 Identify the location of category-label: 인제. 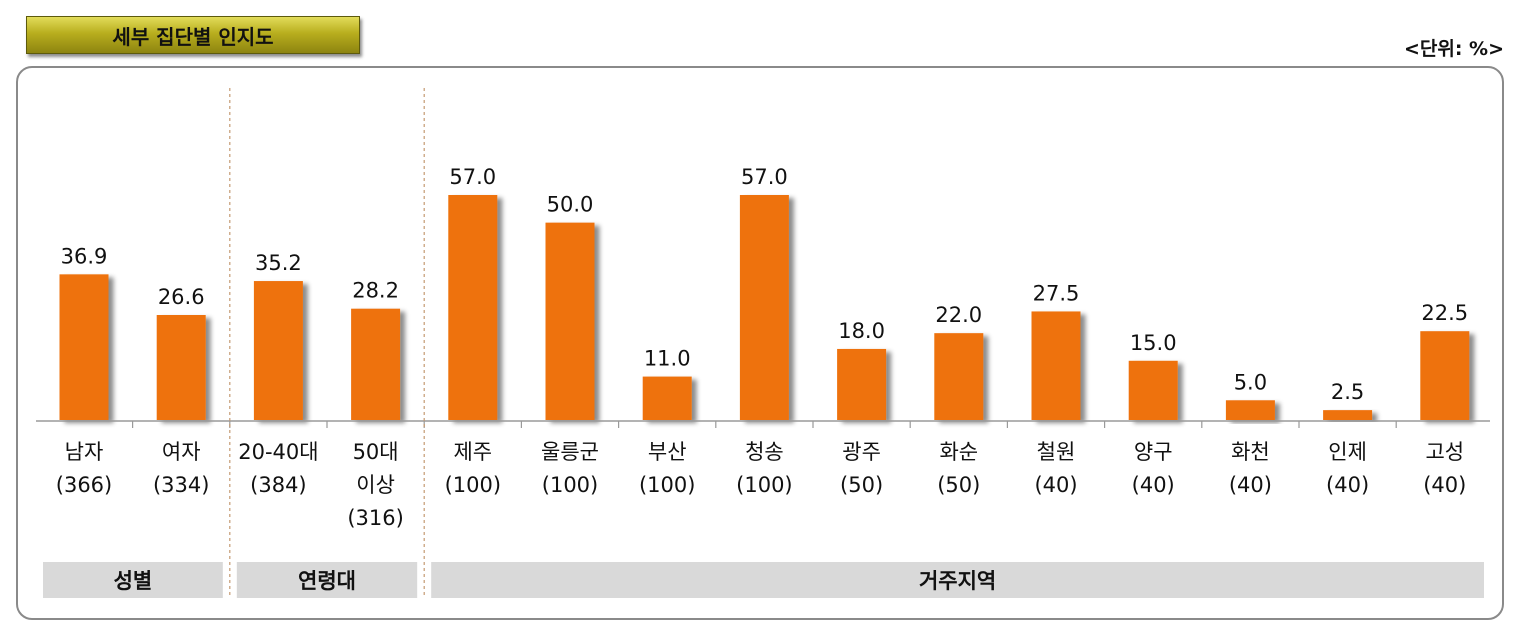
(1347, 452).